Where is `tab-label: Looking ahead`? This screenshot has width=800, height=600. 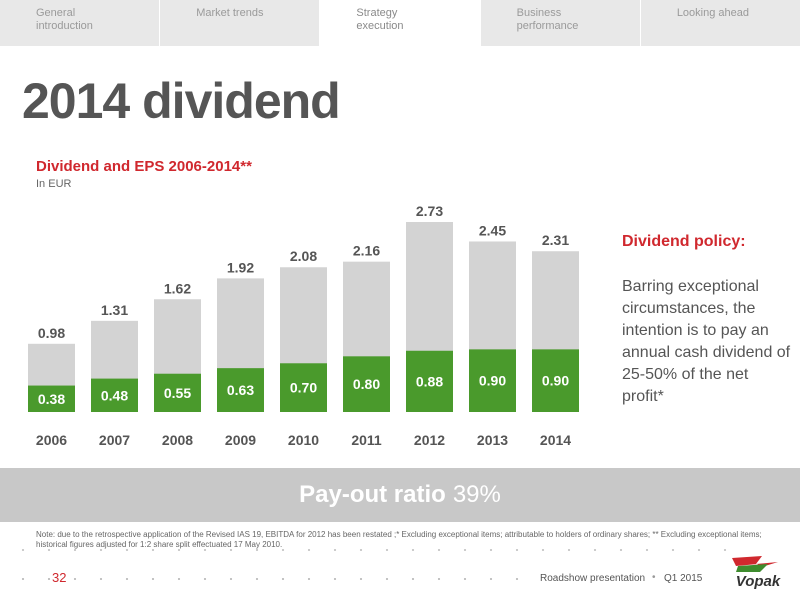
tab-label: Looking ahead is located at coordinates (712, 13).